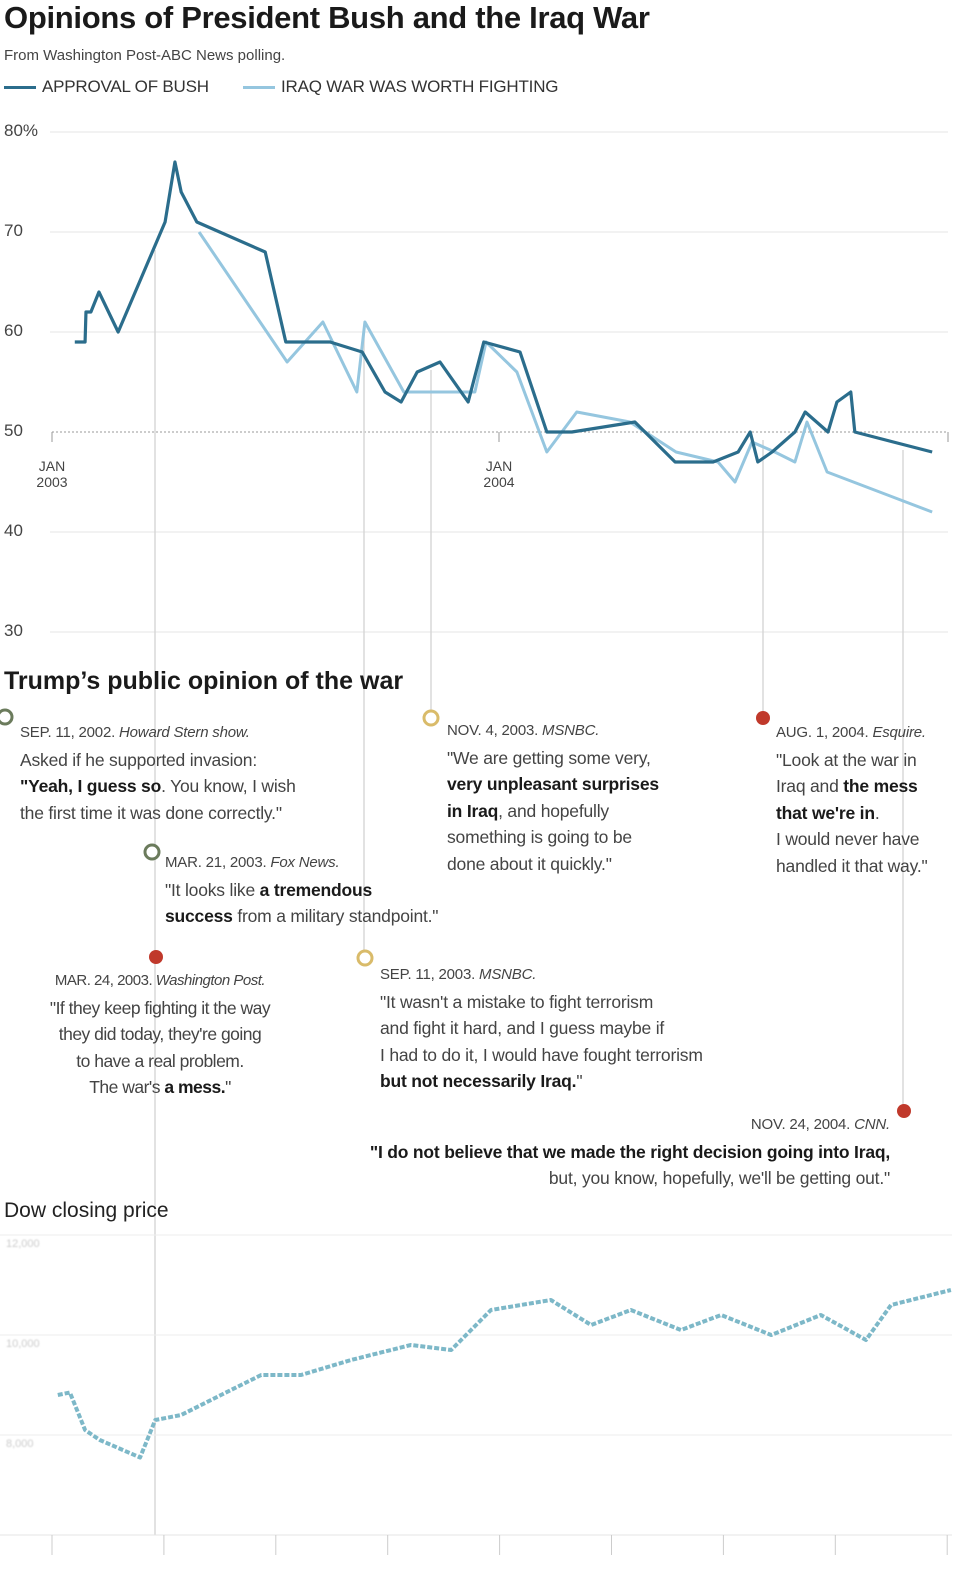  What do you see at coordinates (152, 852) in the screenshot?
I see `marker-mar21` at bounding box center [152, 852].